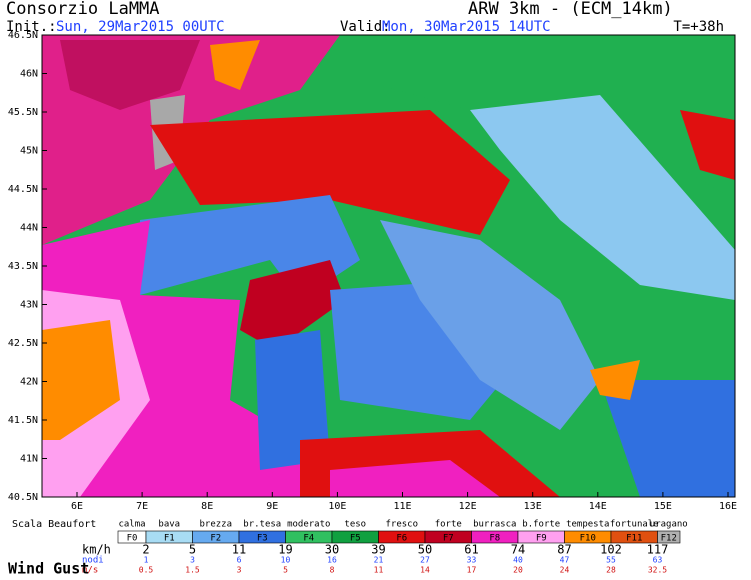  What do you see at coordinates (448, 525) in the screenshot?
I see `legend-name: forte` at bounding box center [448, 525].